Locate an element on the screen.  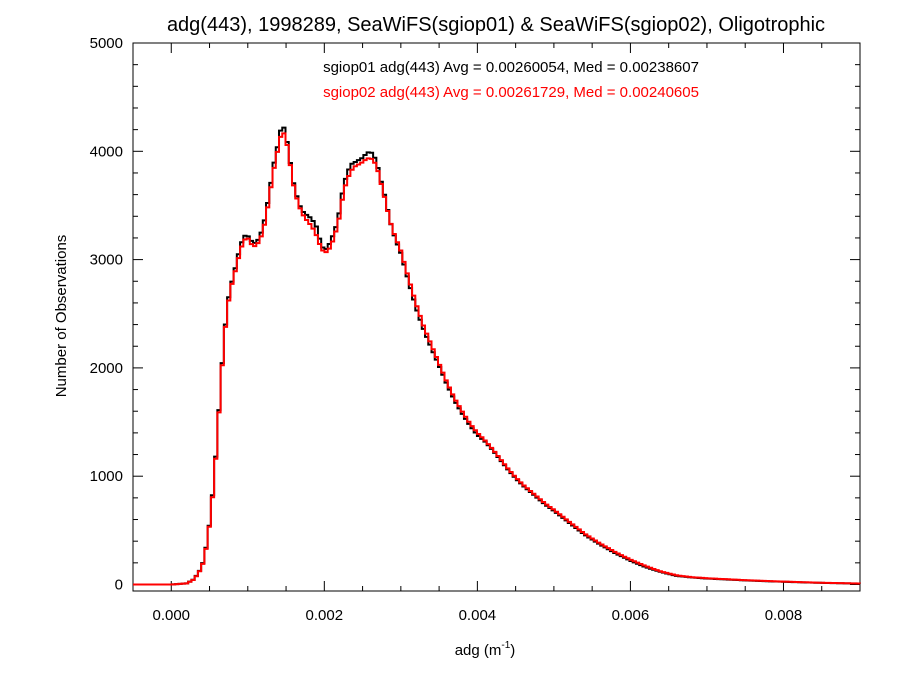
x-tick-label: 0.002 is located at coordinates (325, 615).